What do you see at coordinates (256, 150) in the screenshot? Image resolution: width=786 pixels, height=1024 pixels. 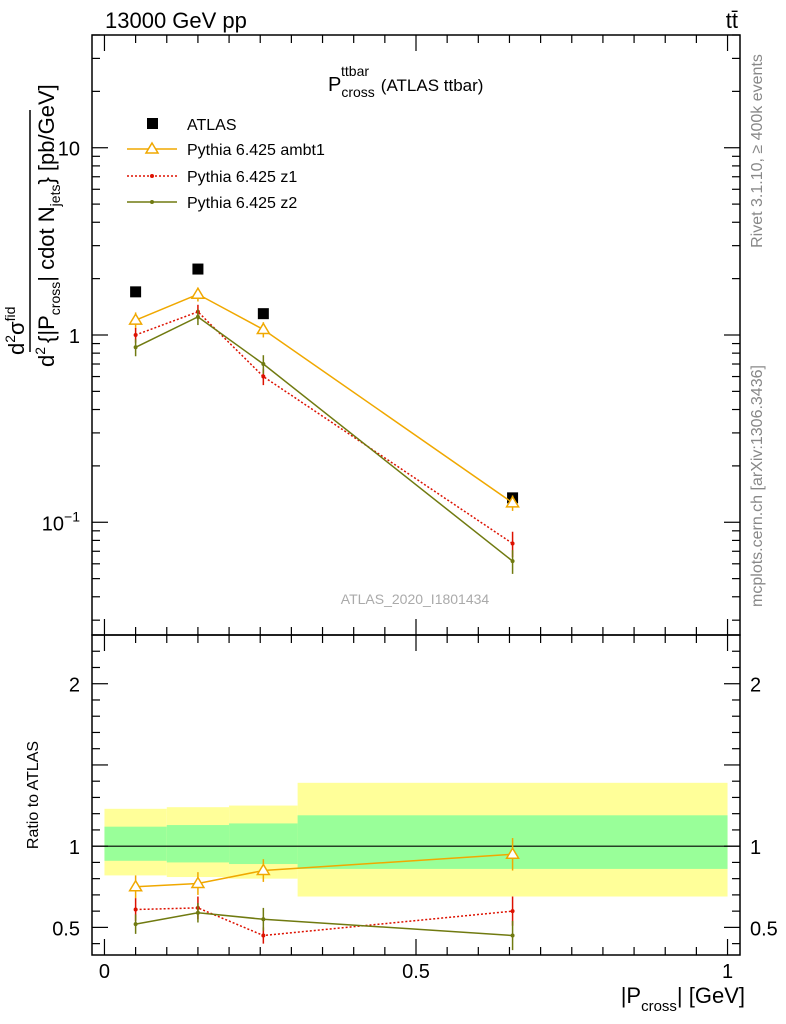 I see `legend-label-ambt1: Pythia 6.425 ambt1` at bounding box center [256, 150].